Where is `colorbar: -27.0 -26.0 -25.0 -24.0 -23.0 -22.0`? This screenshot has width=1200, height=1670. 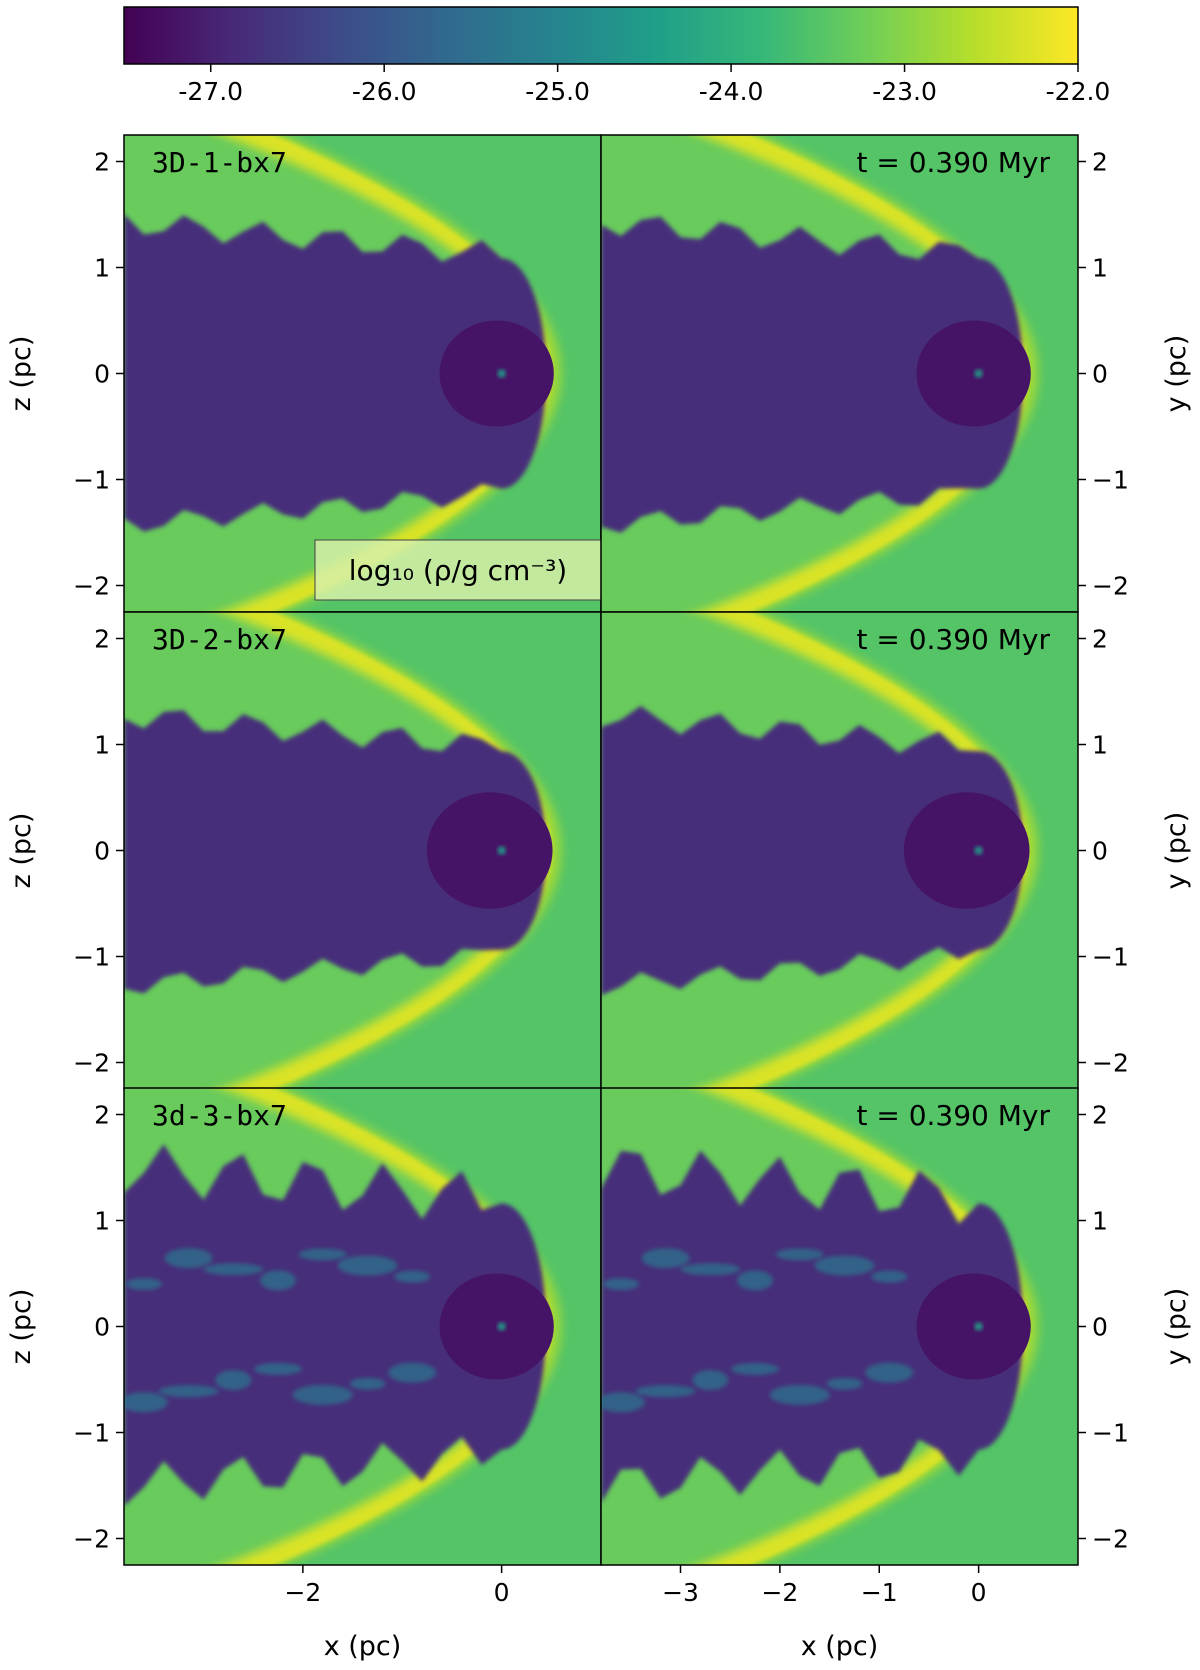
colorbar: -27.0 -26.0 -25.0 -24.0 -23.0 -22.0 is located at coordinates (616, 56).